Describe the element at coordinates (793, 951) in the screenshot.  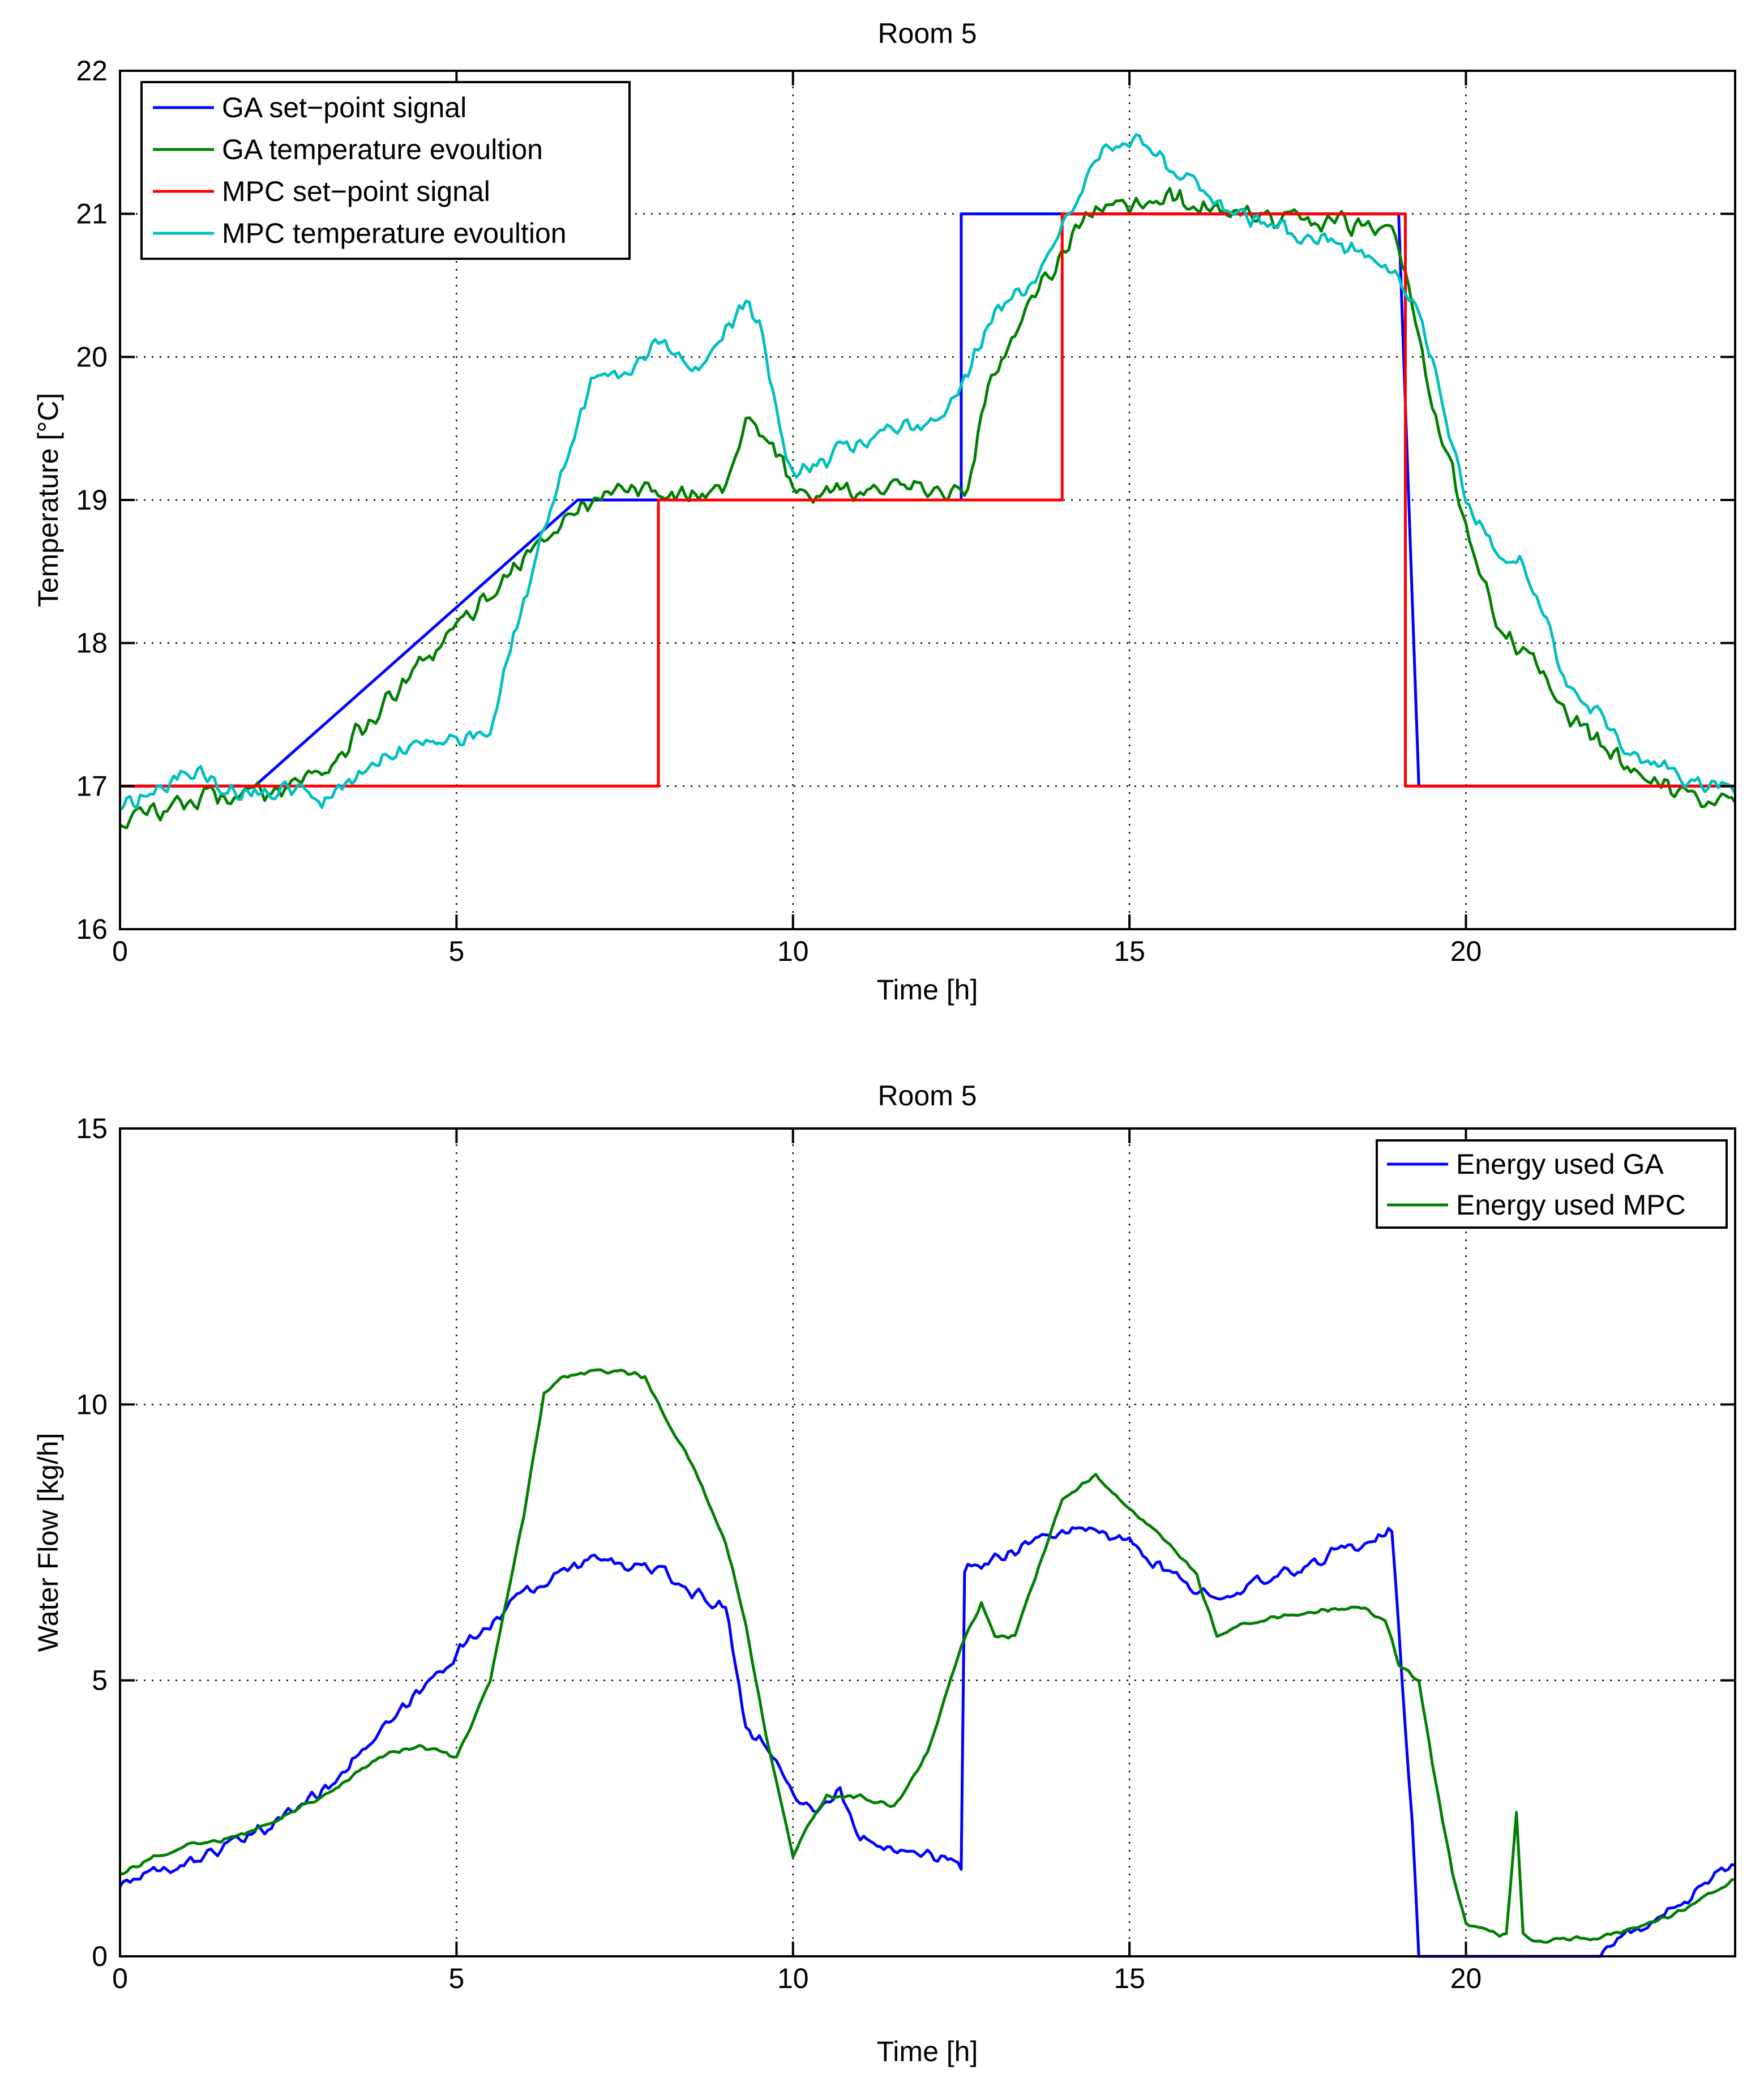
I see `temperature-x-tick-label: 10` at that location.